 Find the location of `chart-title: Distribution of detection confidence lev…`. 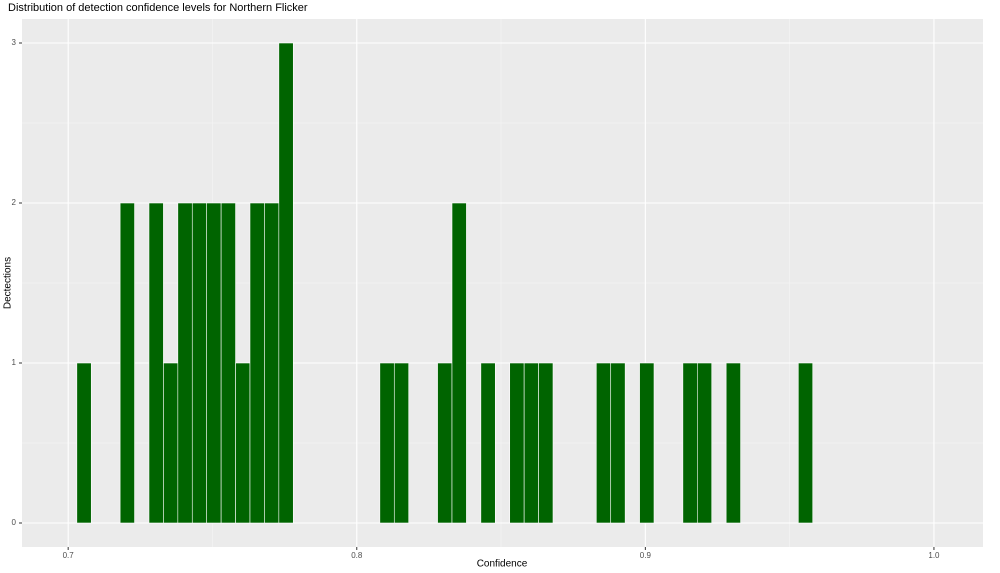

chart-title: Distribution of detection confidence lev… is located at coordinates (158, 8).